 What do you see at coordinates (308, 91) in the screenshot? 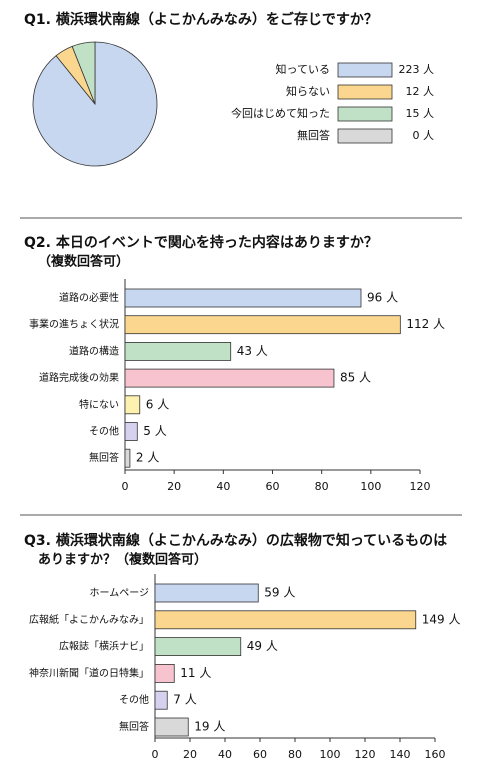
I see `legend-label: 知らない` at bounding box center [308, 91].